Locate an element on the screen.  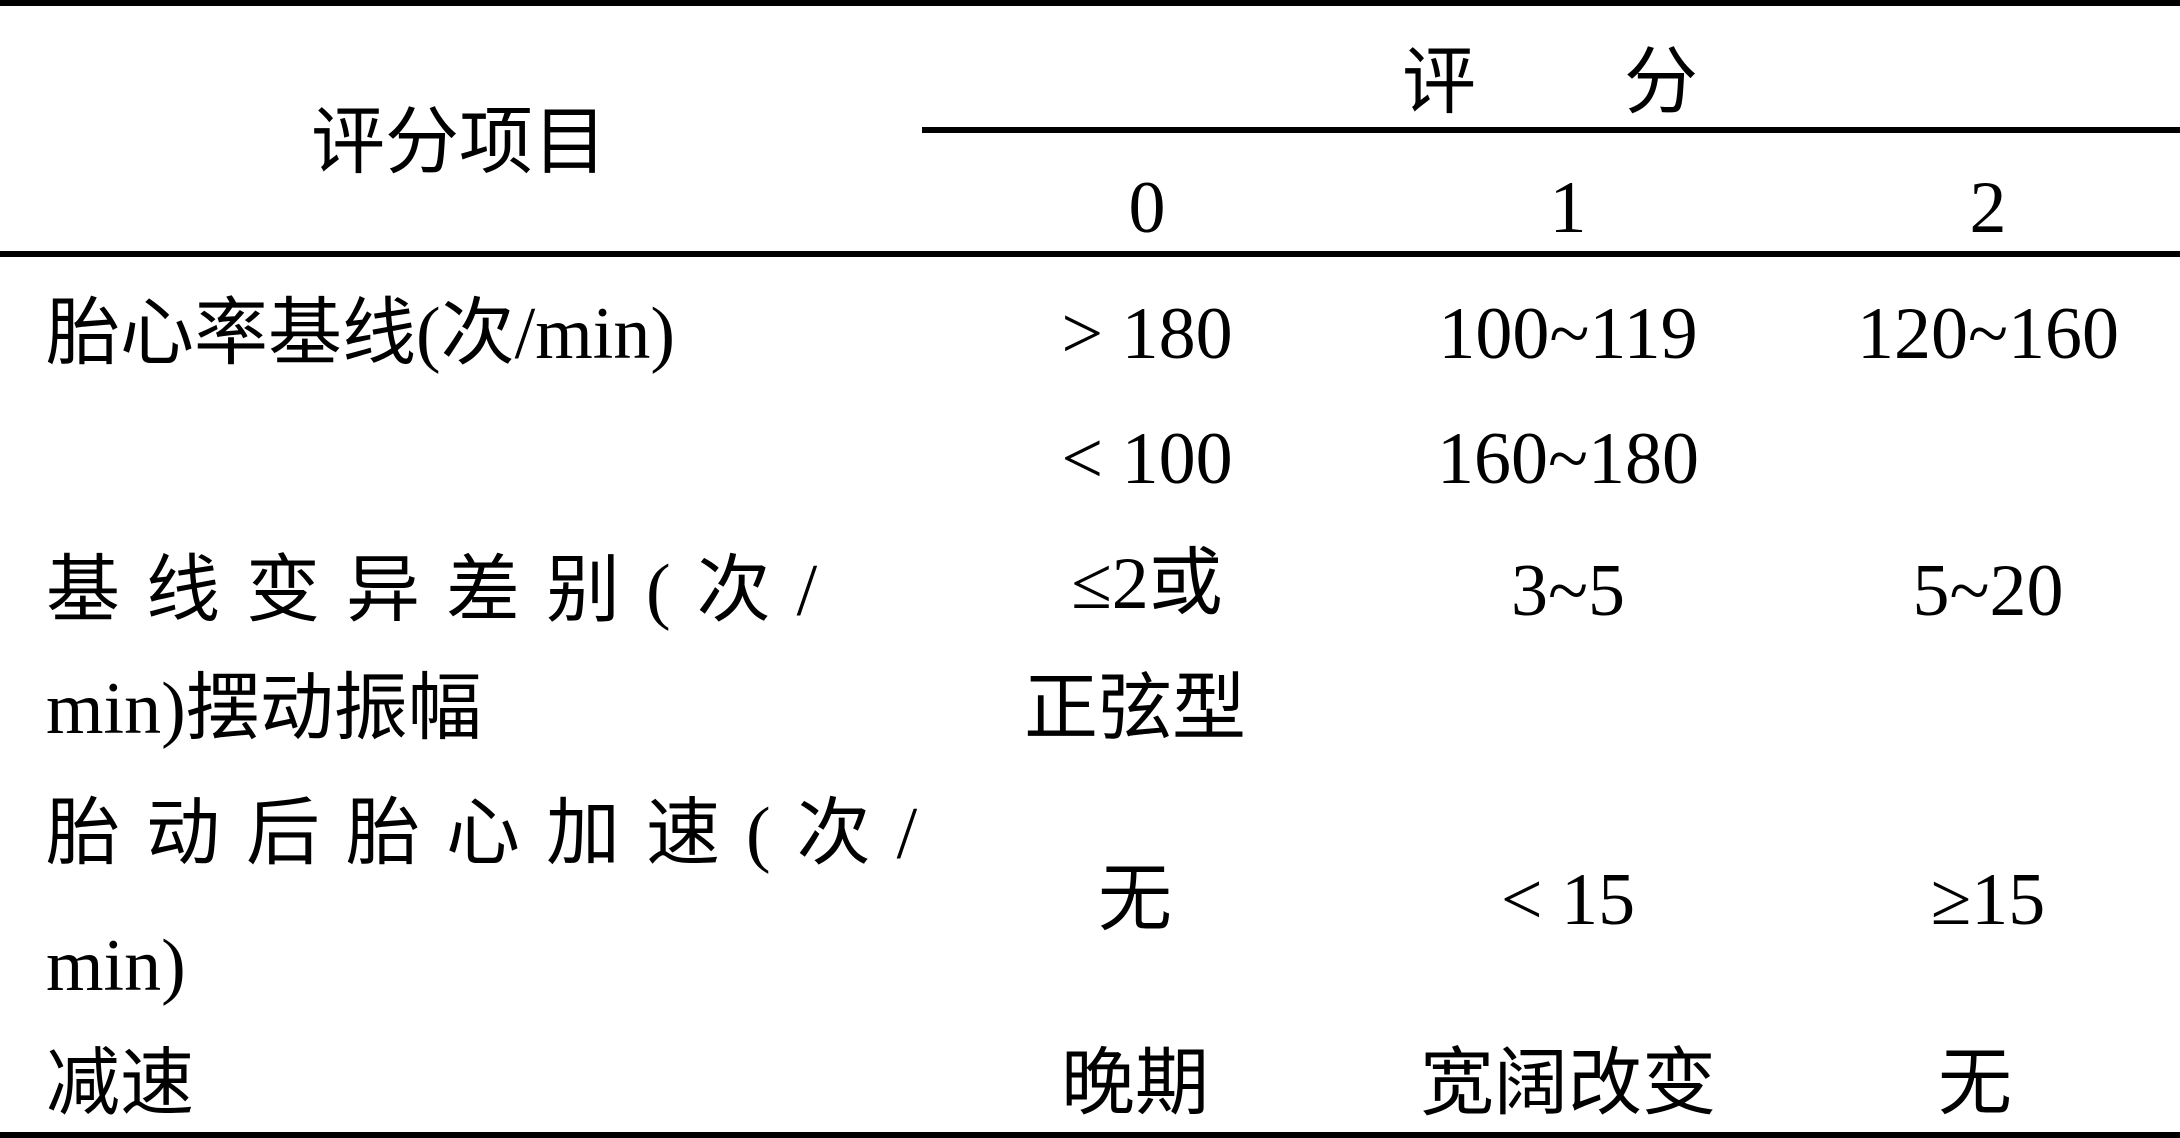
header-item-label: 评分项目 is located at coordinates (459, 143).